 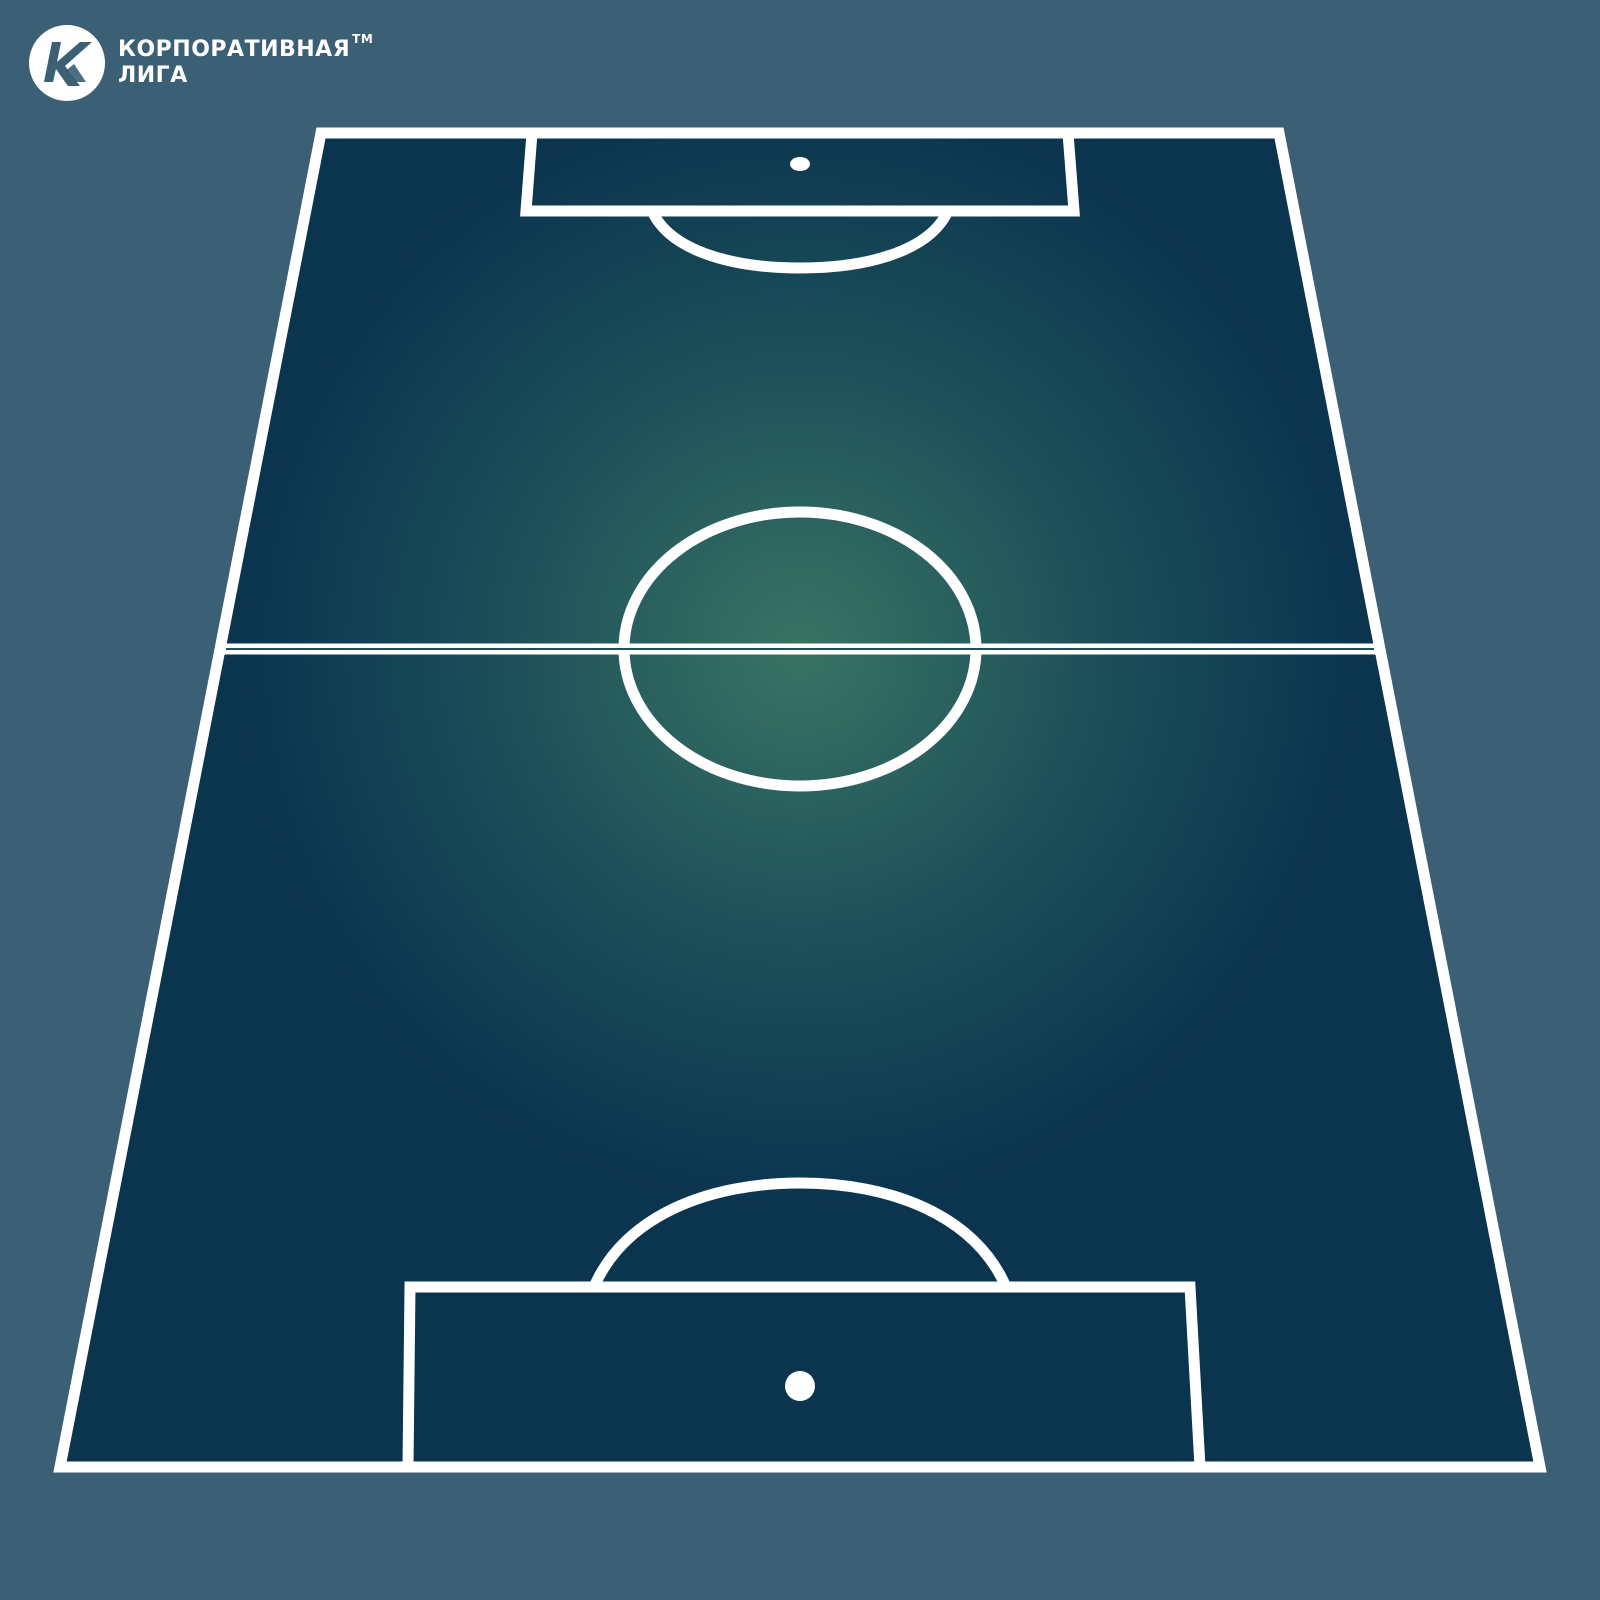 I want to click on brand-name-line1: КОРПОРАТИВНАЯ, so click(x=234, y=49).